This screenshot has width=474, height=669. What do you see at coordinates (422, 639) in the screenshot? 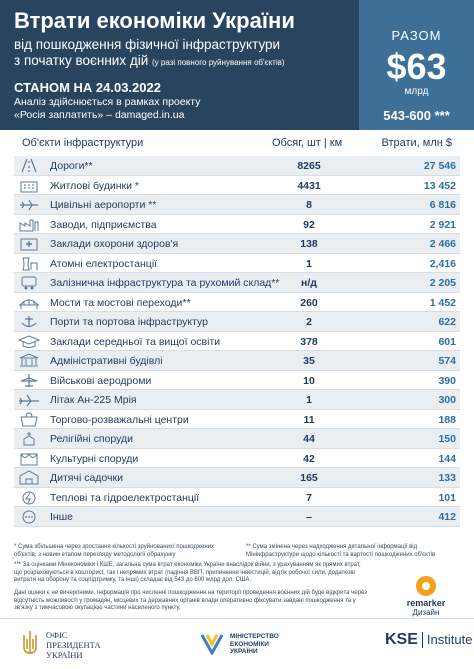
I see `kse-separator` at bounding box center [422, 639].